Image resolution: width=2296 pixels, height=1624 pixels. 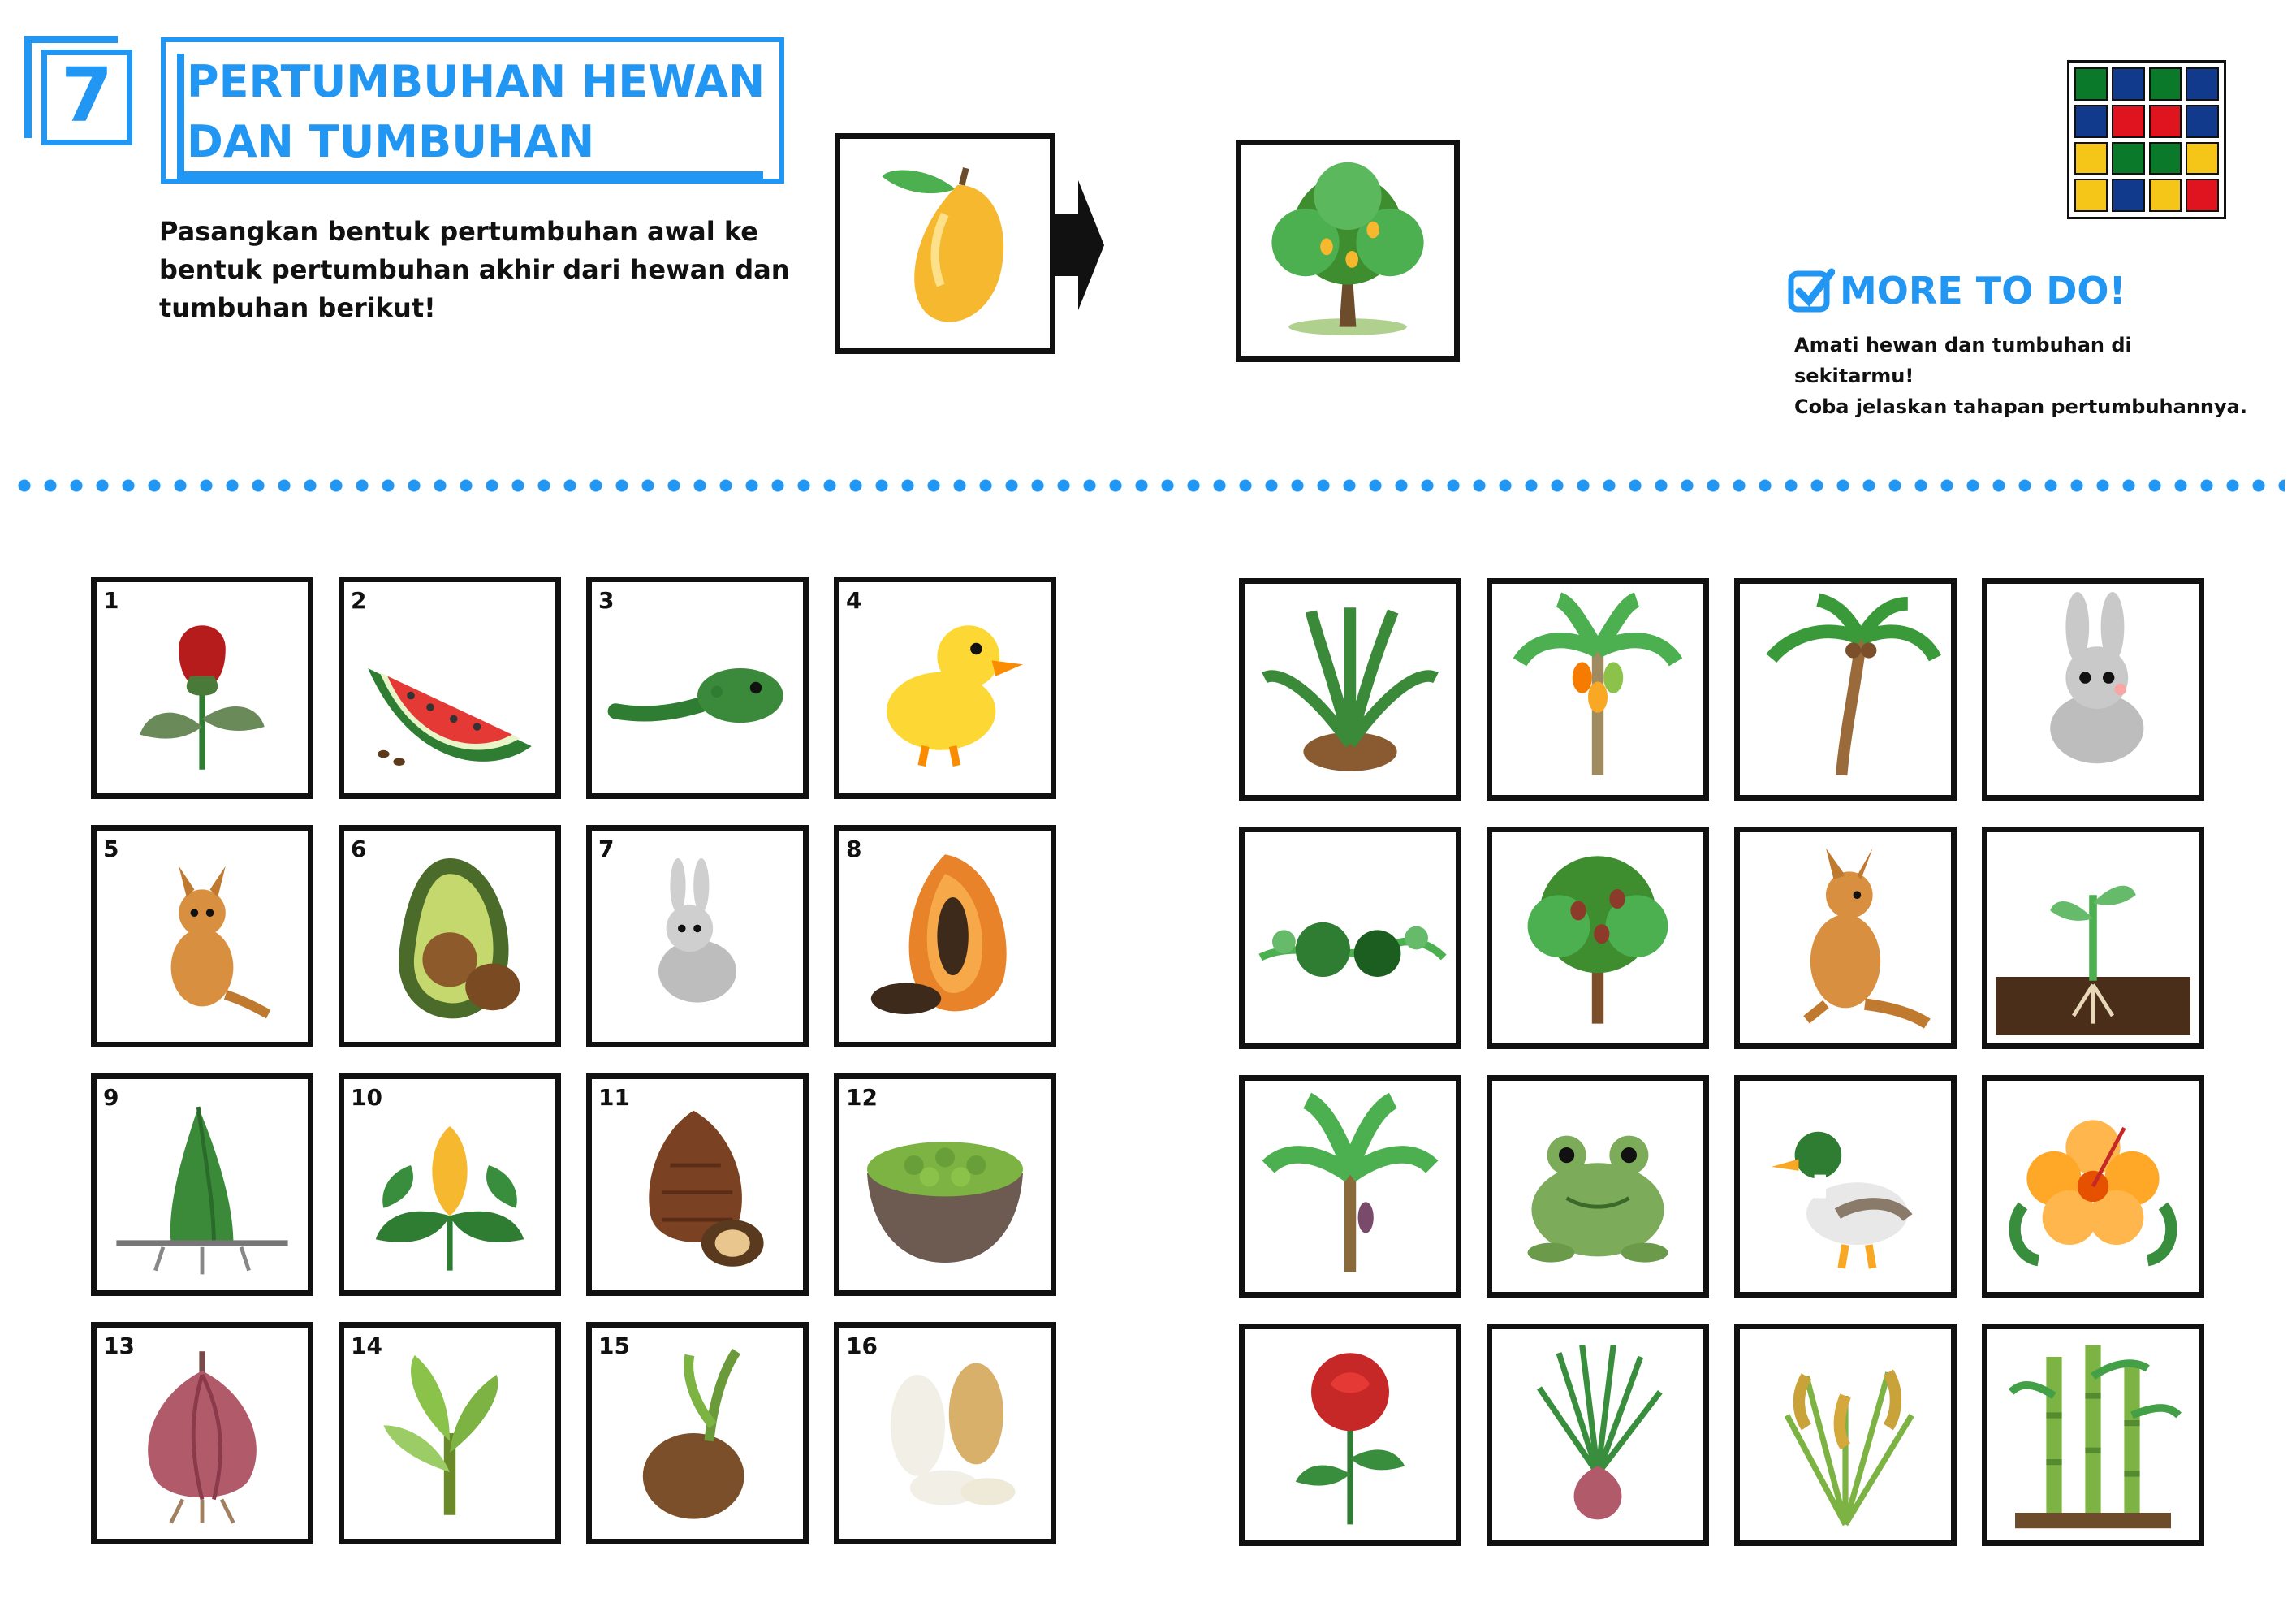 I want to click on card-number: 15, so click(x=614, y=1345).